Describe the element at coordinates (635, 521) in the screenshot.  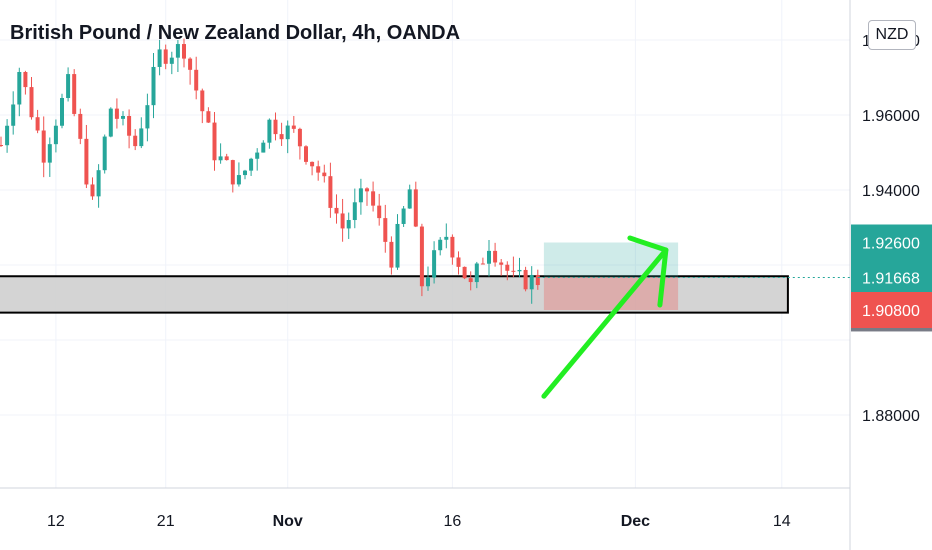
I see `time-tick-label: Dec` at that location.